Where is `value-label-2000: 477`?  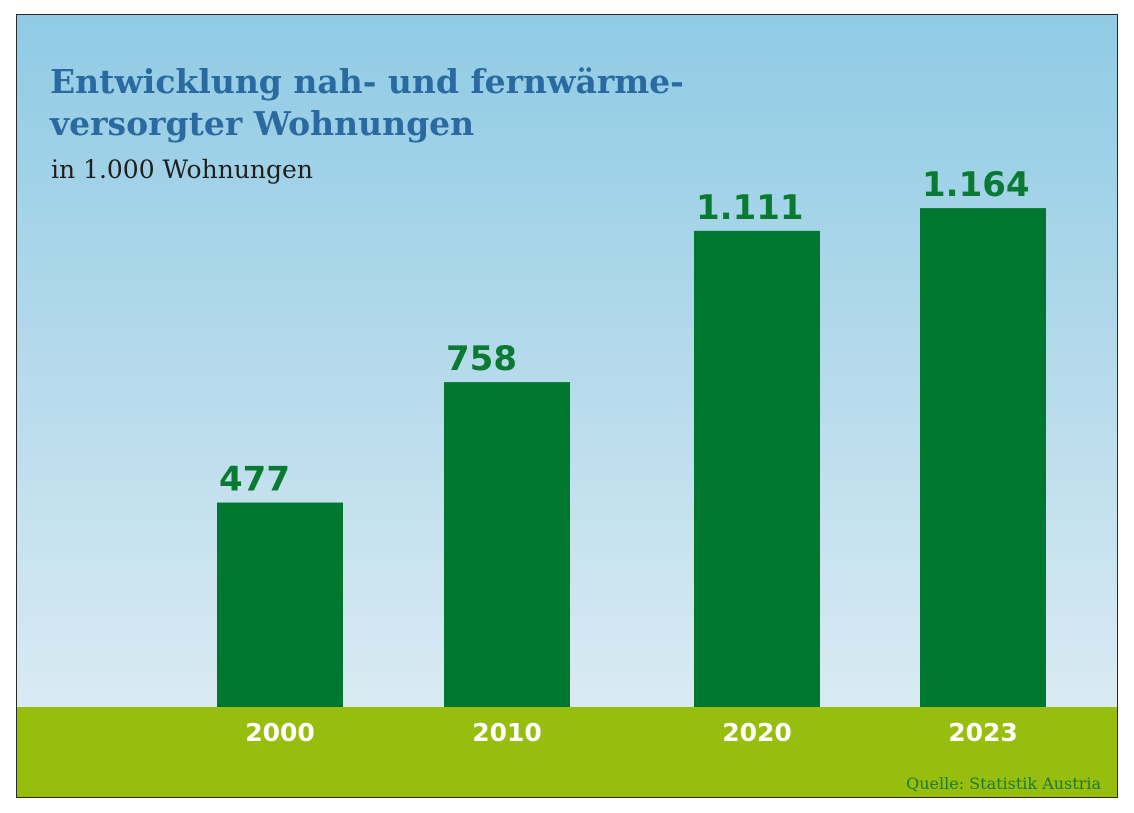
value-label-2000: 477 is located at coordinates (254, 480).